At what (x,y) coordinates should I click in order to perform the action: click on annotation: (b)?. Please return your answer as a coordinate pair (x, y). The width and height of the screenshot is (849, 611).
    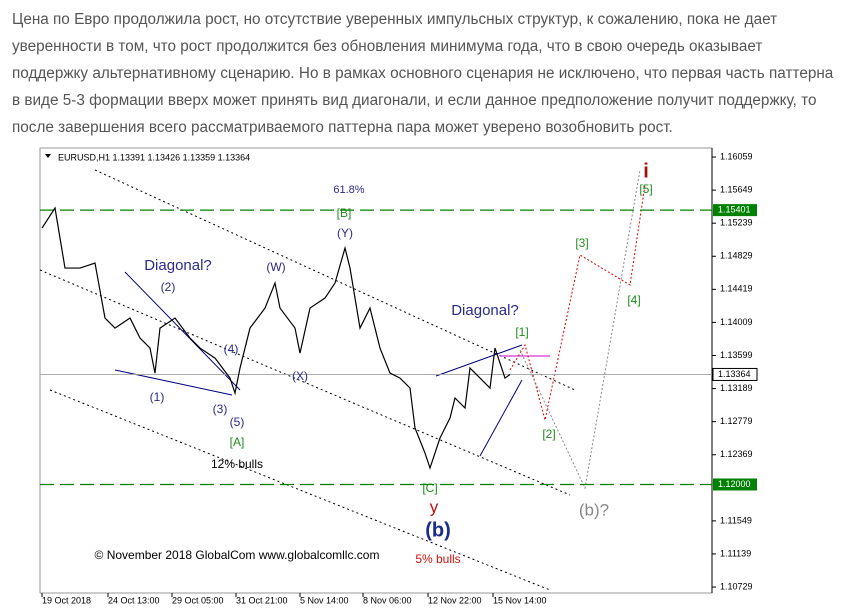
    Looking at the image, I should click on (594, 509).